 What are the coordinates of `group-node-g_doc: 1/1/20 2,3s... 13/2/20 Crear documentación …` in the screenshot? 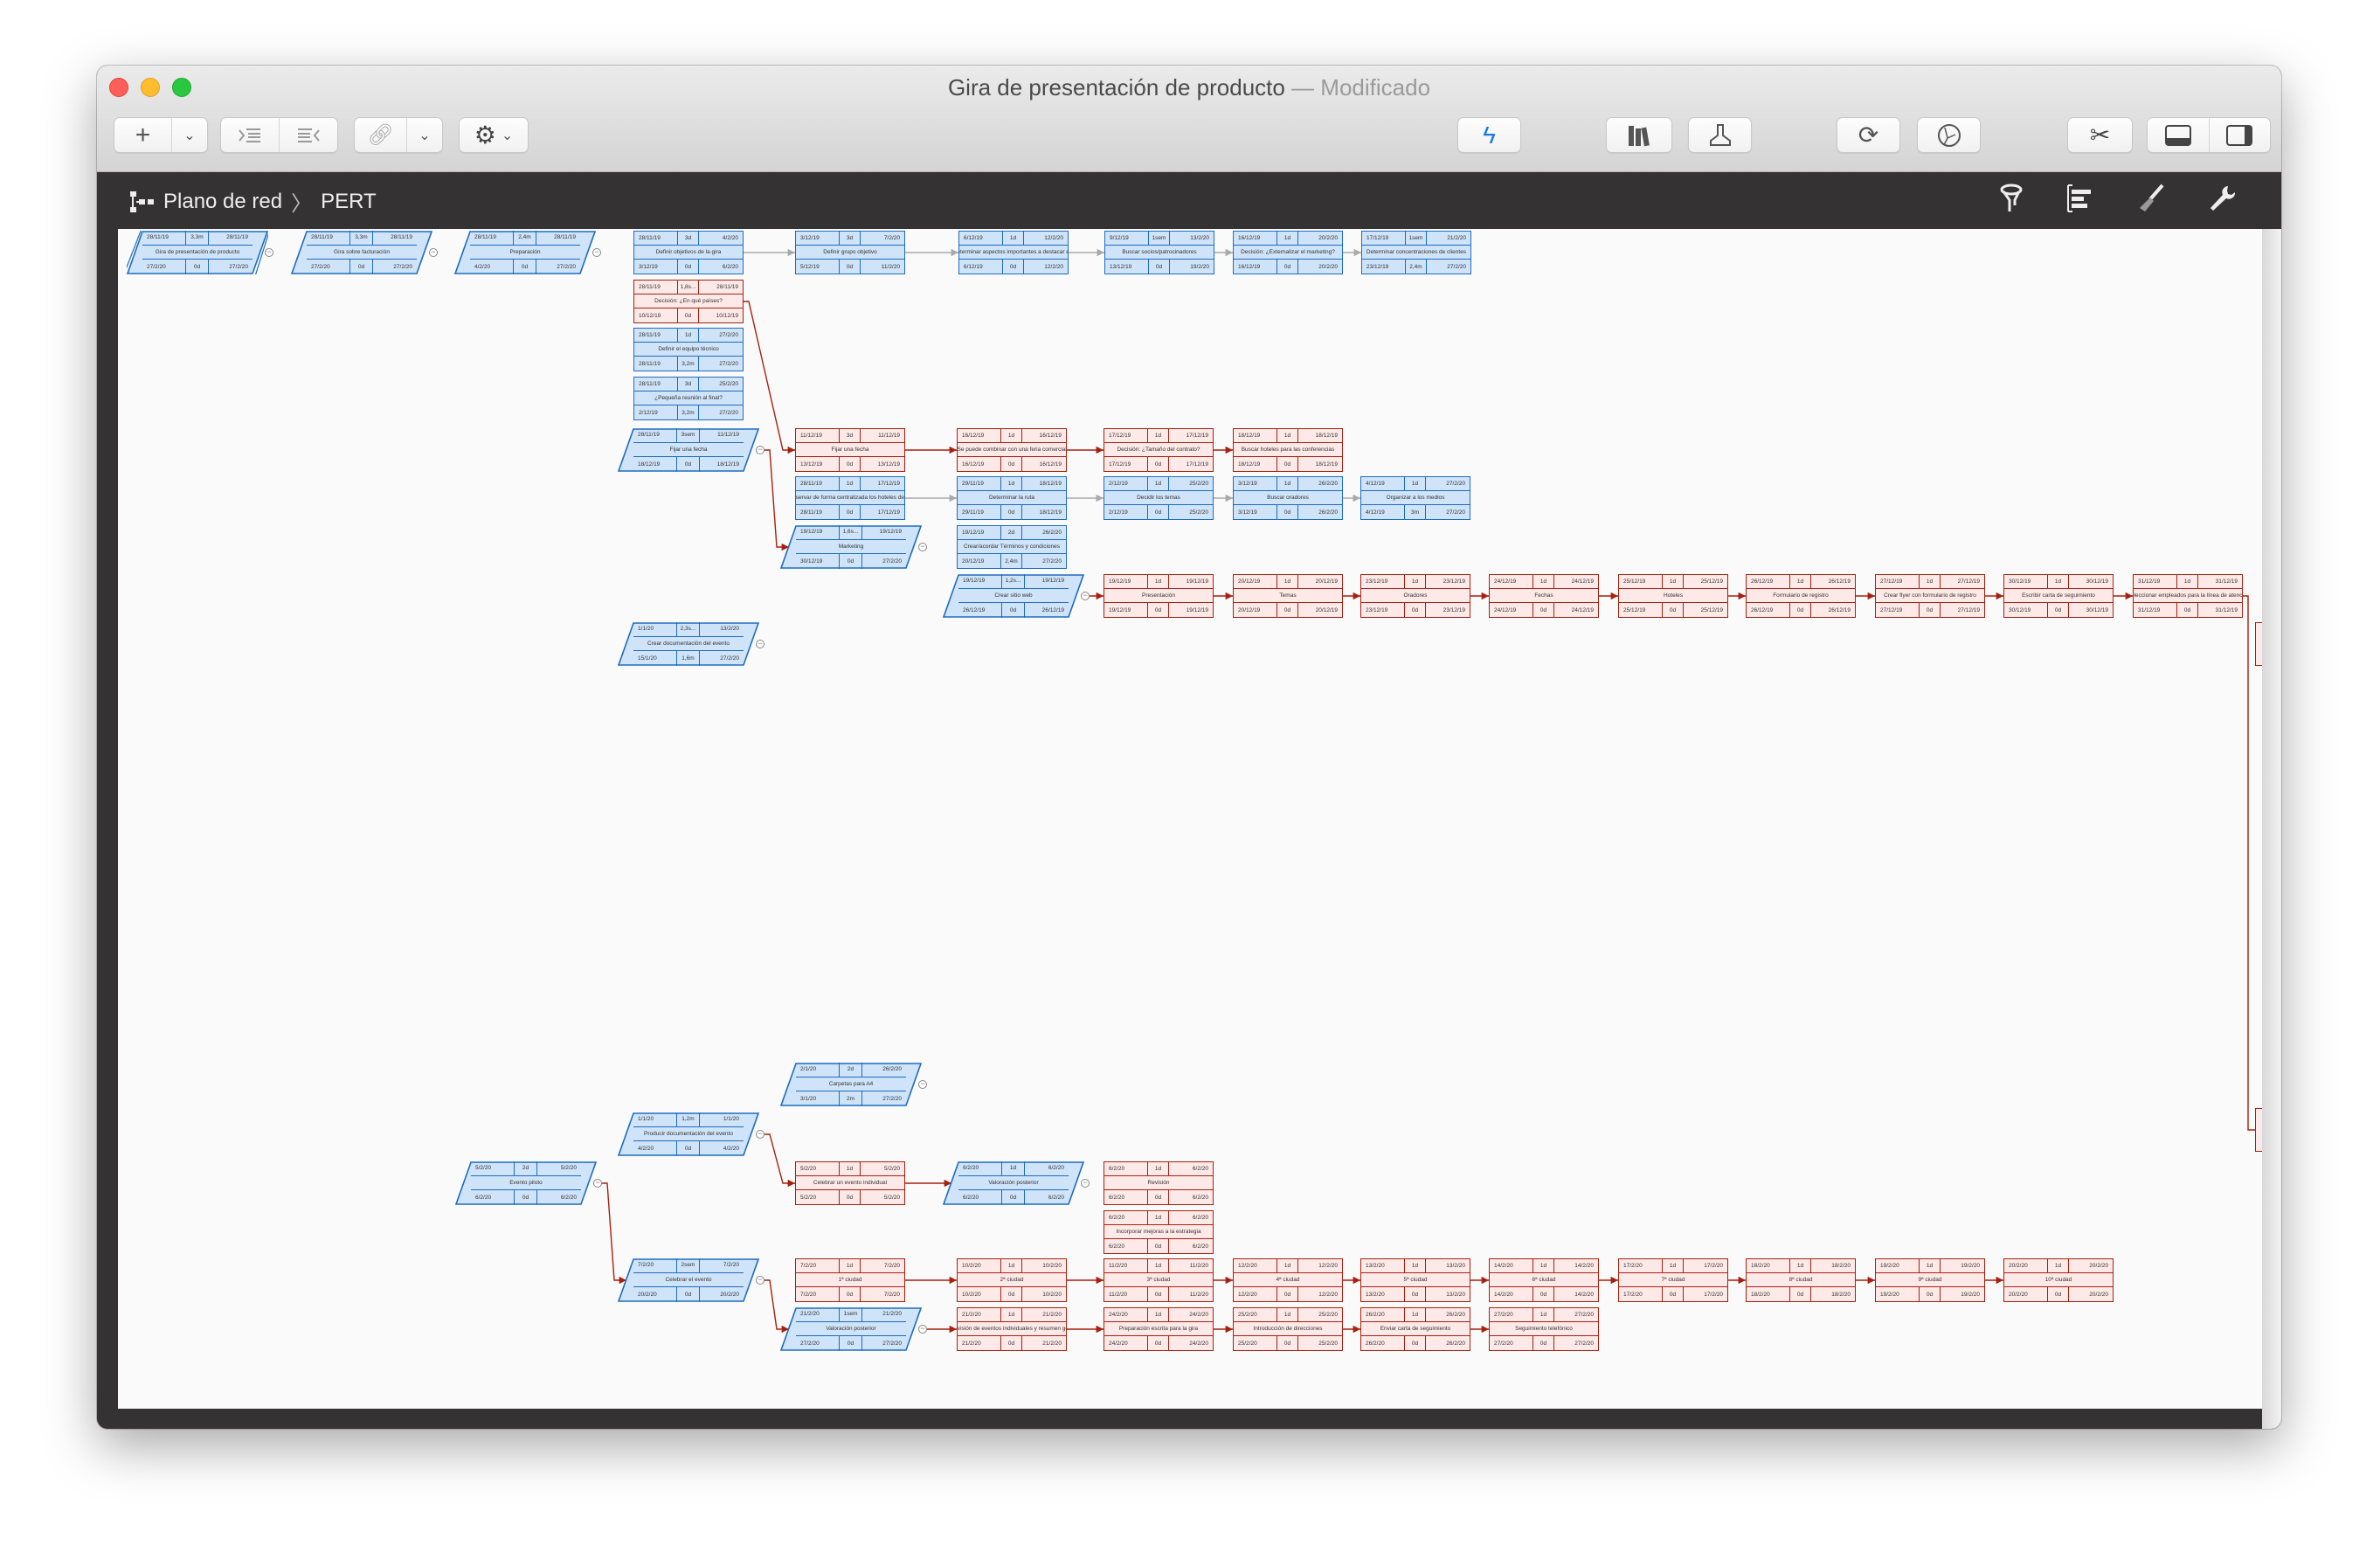 It's located at (691, 644).